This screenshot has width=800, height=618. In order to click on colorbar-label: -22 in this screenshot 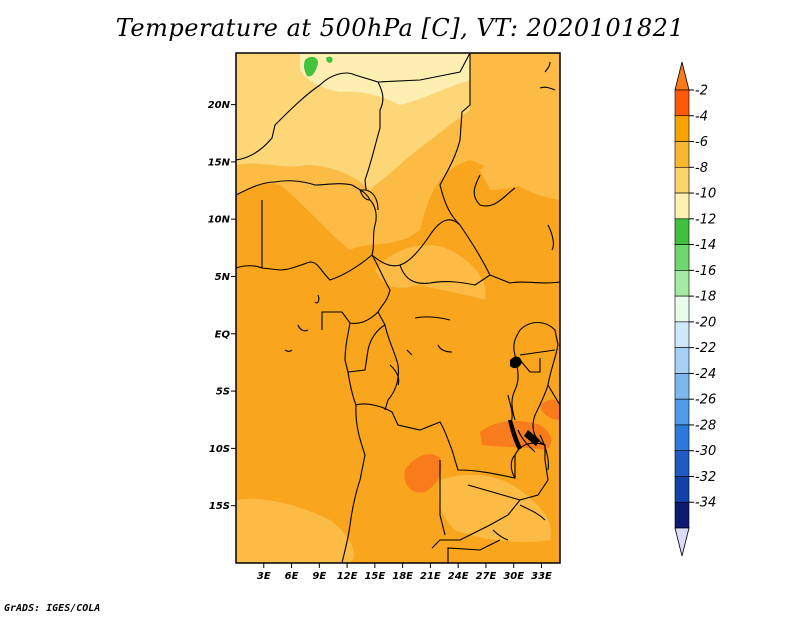, I will do `click(705, 348)`.